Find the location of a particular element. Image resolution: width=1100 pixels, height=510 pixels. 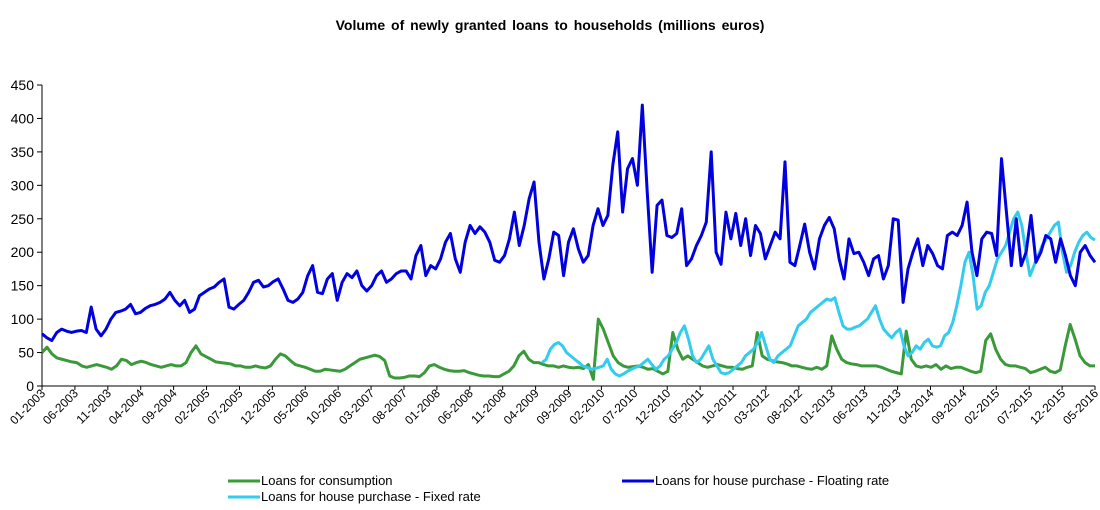

x-tick-label: 03-2007 is located at coordinates (356, 406).